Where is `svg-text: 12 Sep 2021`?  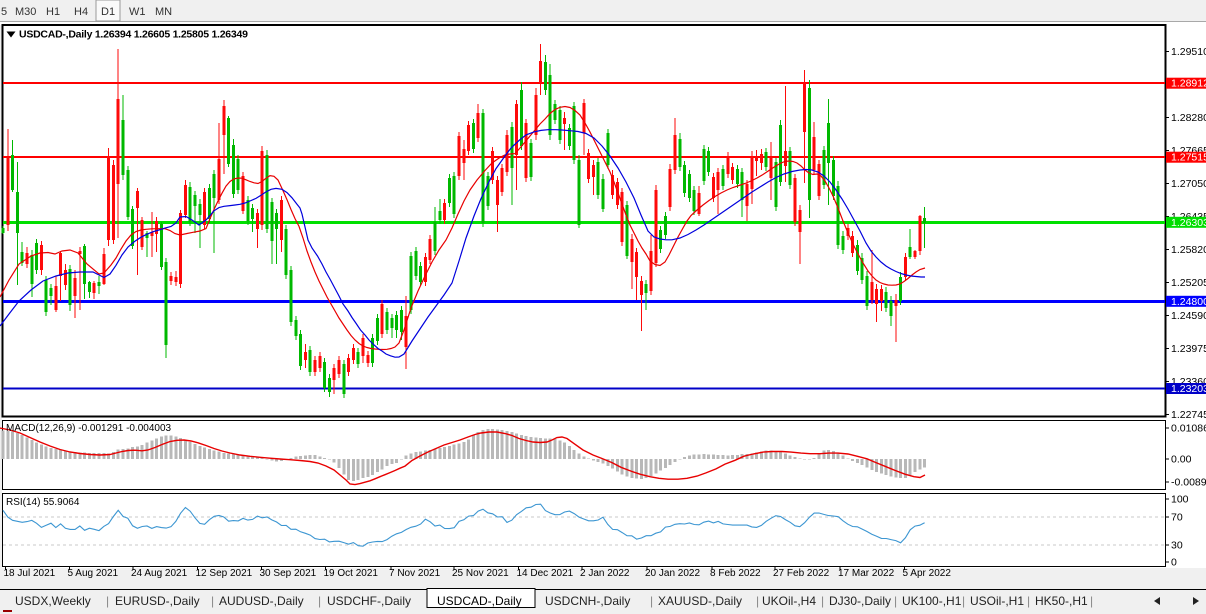
svg-text: 12 Sep 2021 is located at coordinates (224, 573).